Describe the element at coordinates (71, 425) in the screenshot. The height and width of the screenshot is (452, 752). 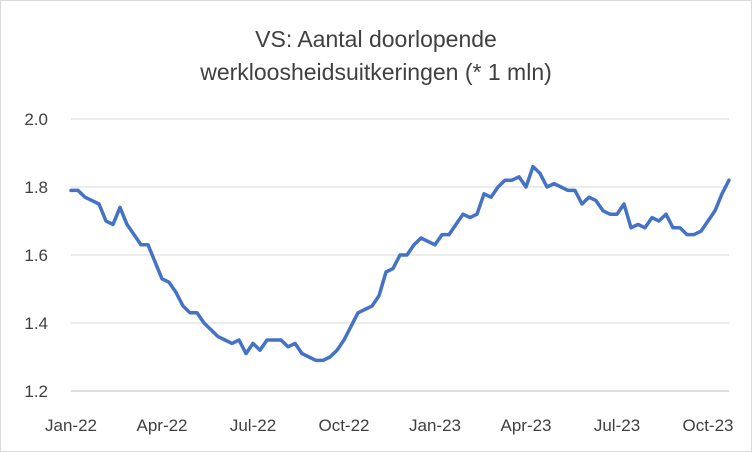
I see `x-tick-label: Jan-22` at that location.